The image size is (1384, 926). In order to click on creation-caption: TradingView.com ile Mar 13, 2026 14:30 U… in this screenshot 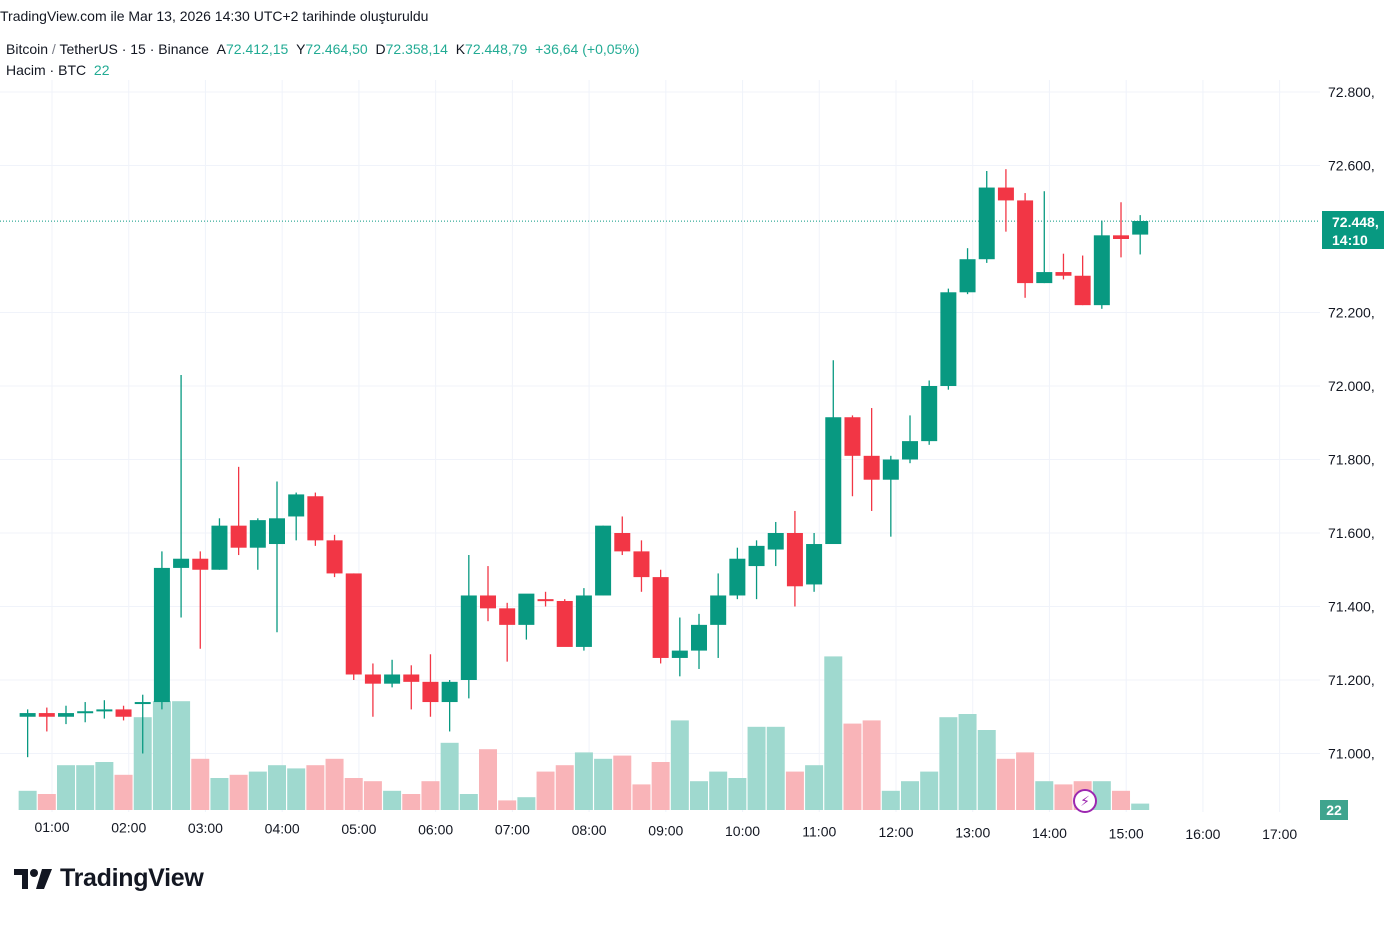, I will do `click(214, 16)`.